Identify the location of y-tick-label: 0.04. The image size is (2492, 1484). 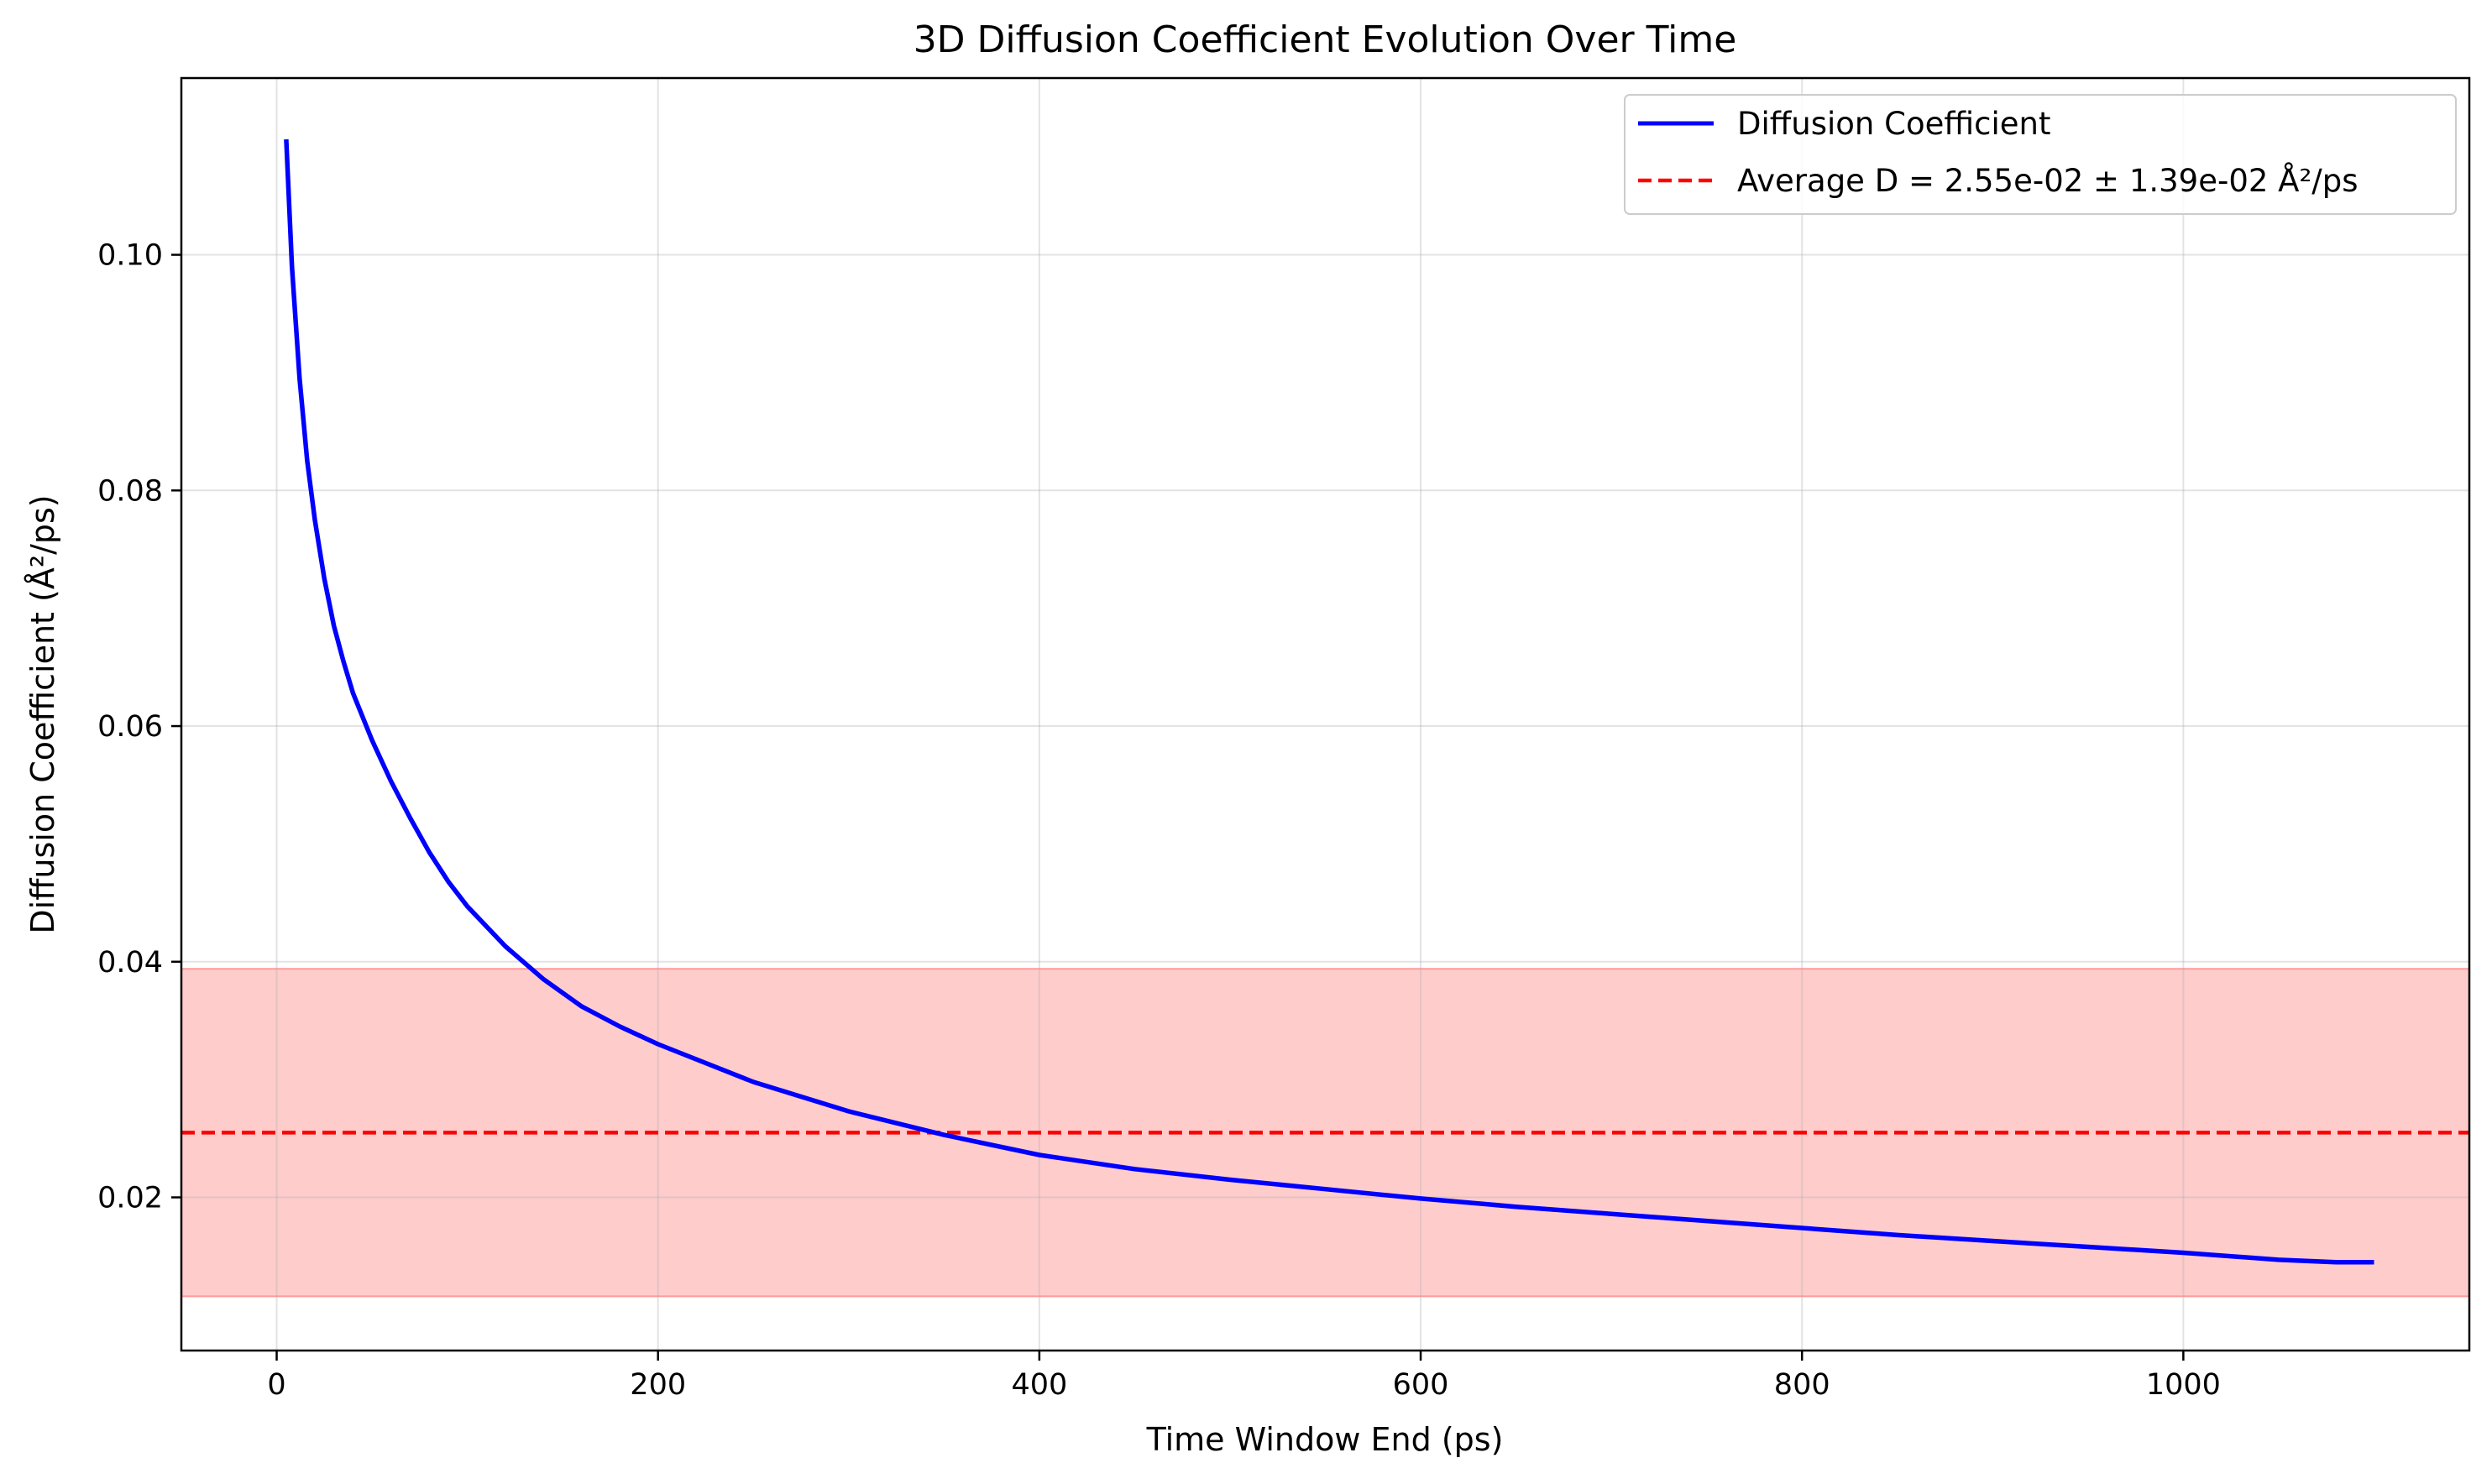
(130, 963).